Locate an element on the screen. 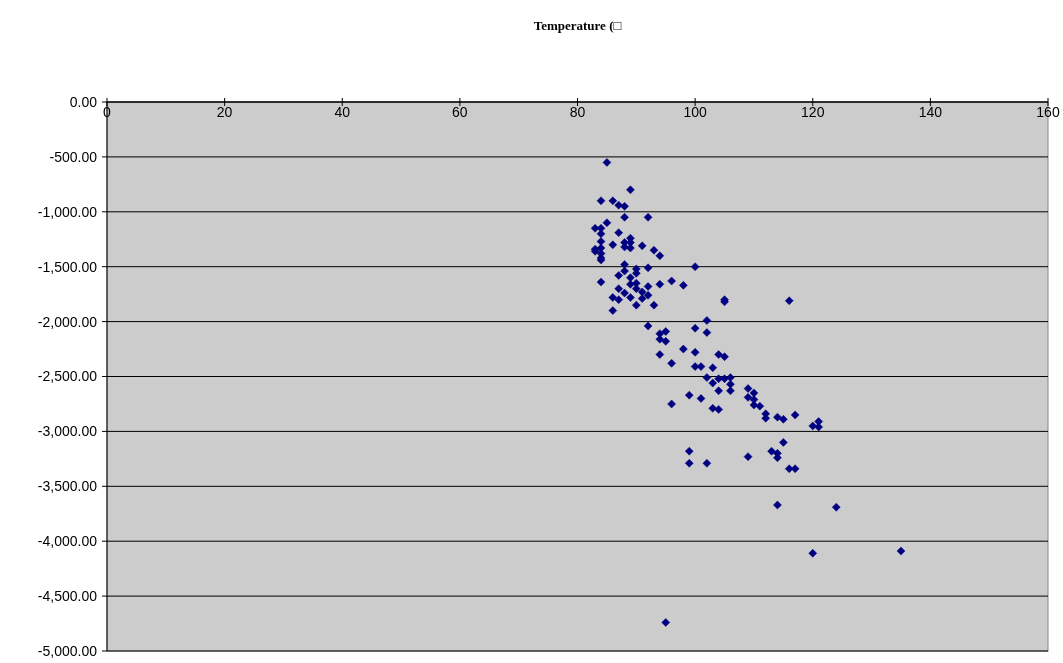 Image resolution: width=1063 pixels, height=663 pixels. y-tick-label: 0.00 is located at coordinates (83, 101).